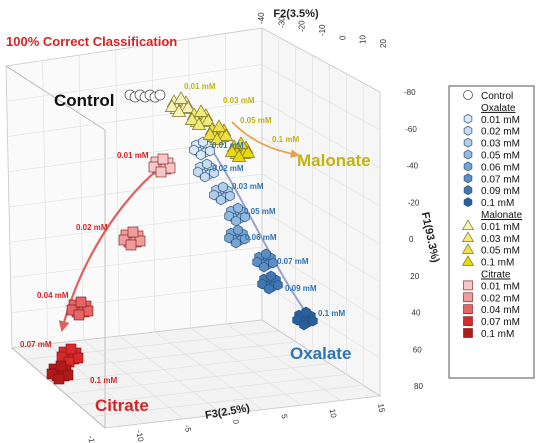 The height and width of the screenshot is (443, 536). I want to click on f3-tick-label: -15, so click(91, 439).